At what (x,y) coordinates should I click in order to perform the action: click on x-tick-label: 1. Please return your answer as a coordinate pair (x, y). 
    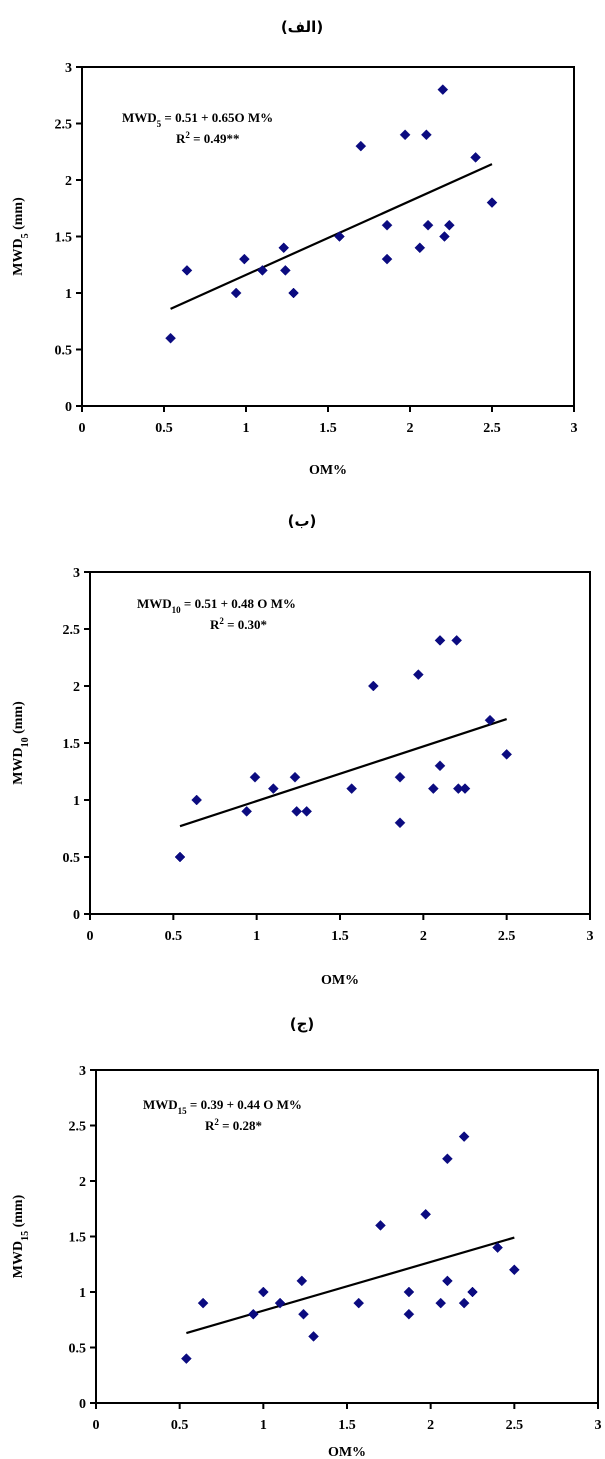
    Looking at the image, I should click on (256, 936).